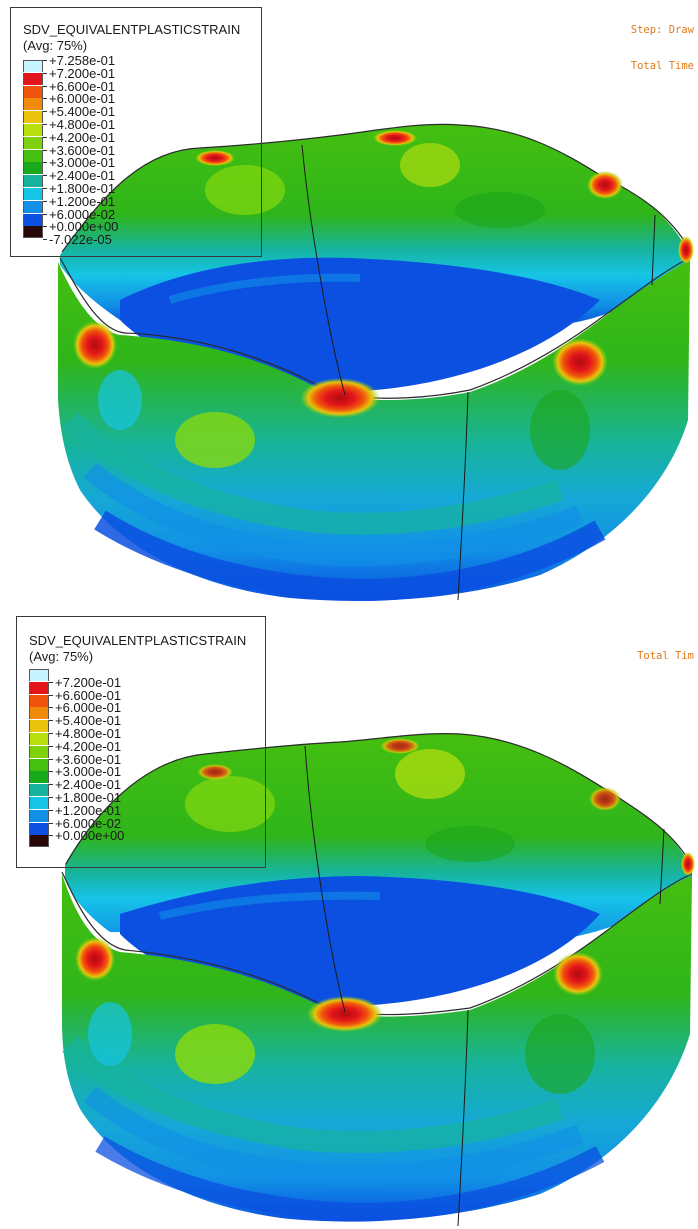  Describe the element at coordinates (132, 29) in the screenshot. I see `legend-title: SDV_EQUIVALENTPLASTICSTRAIN` at that location.